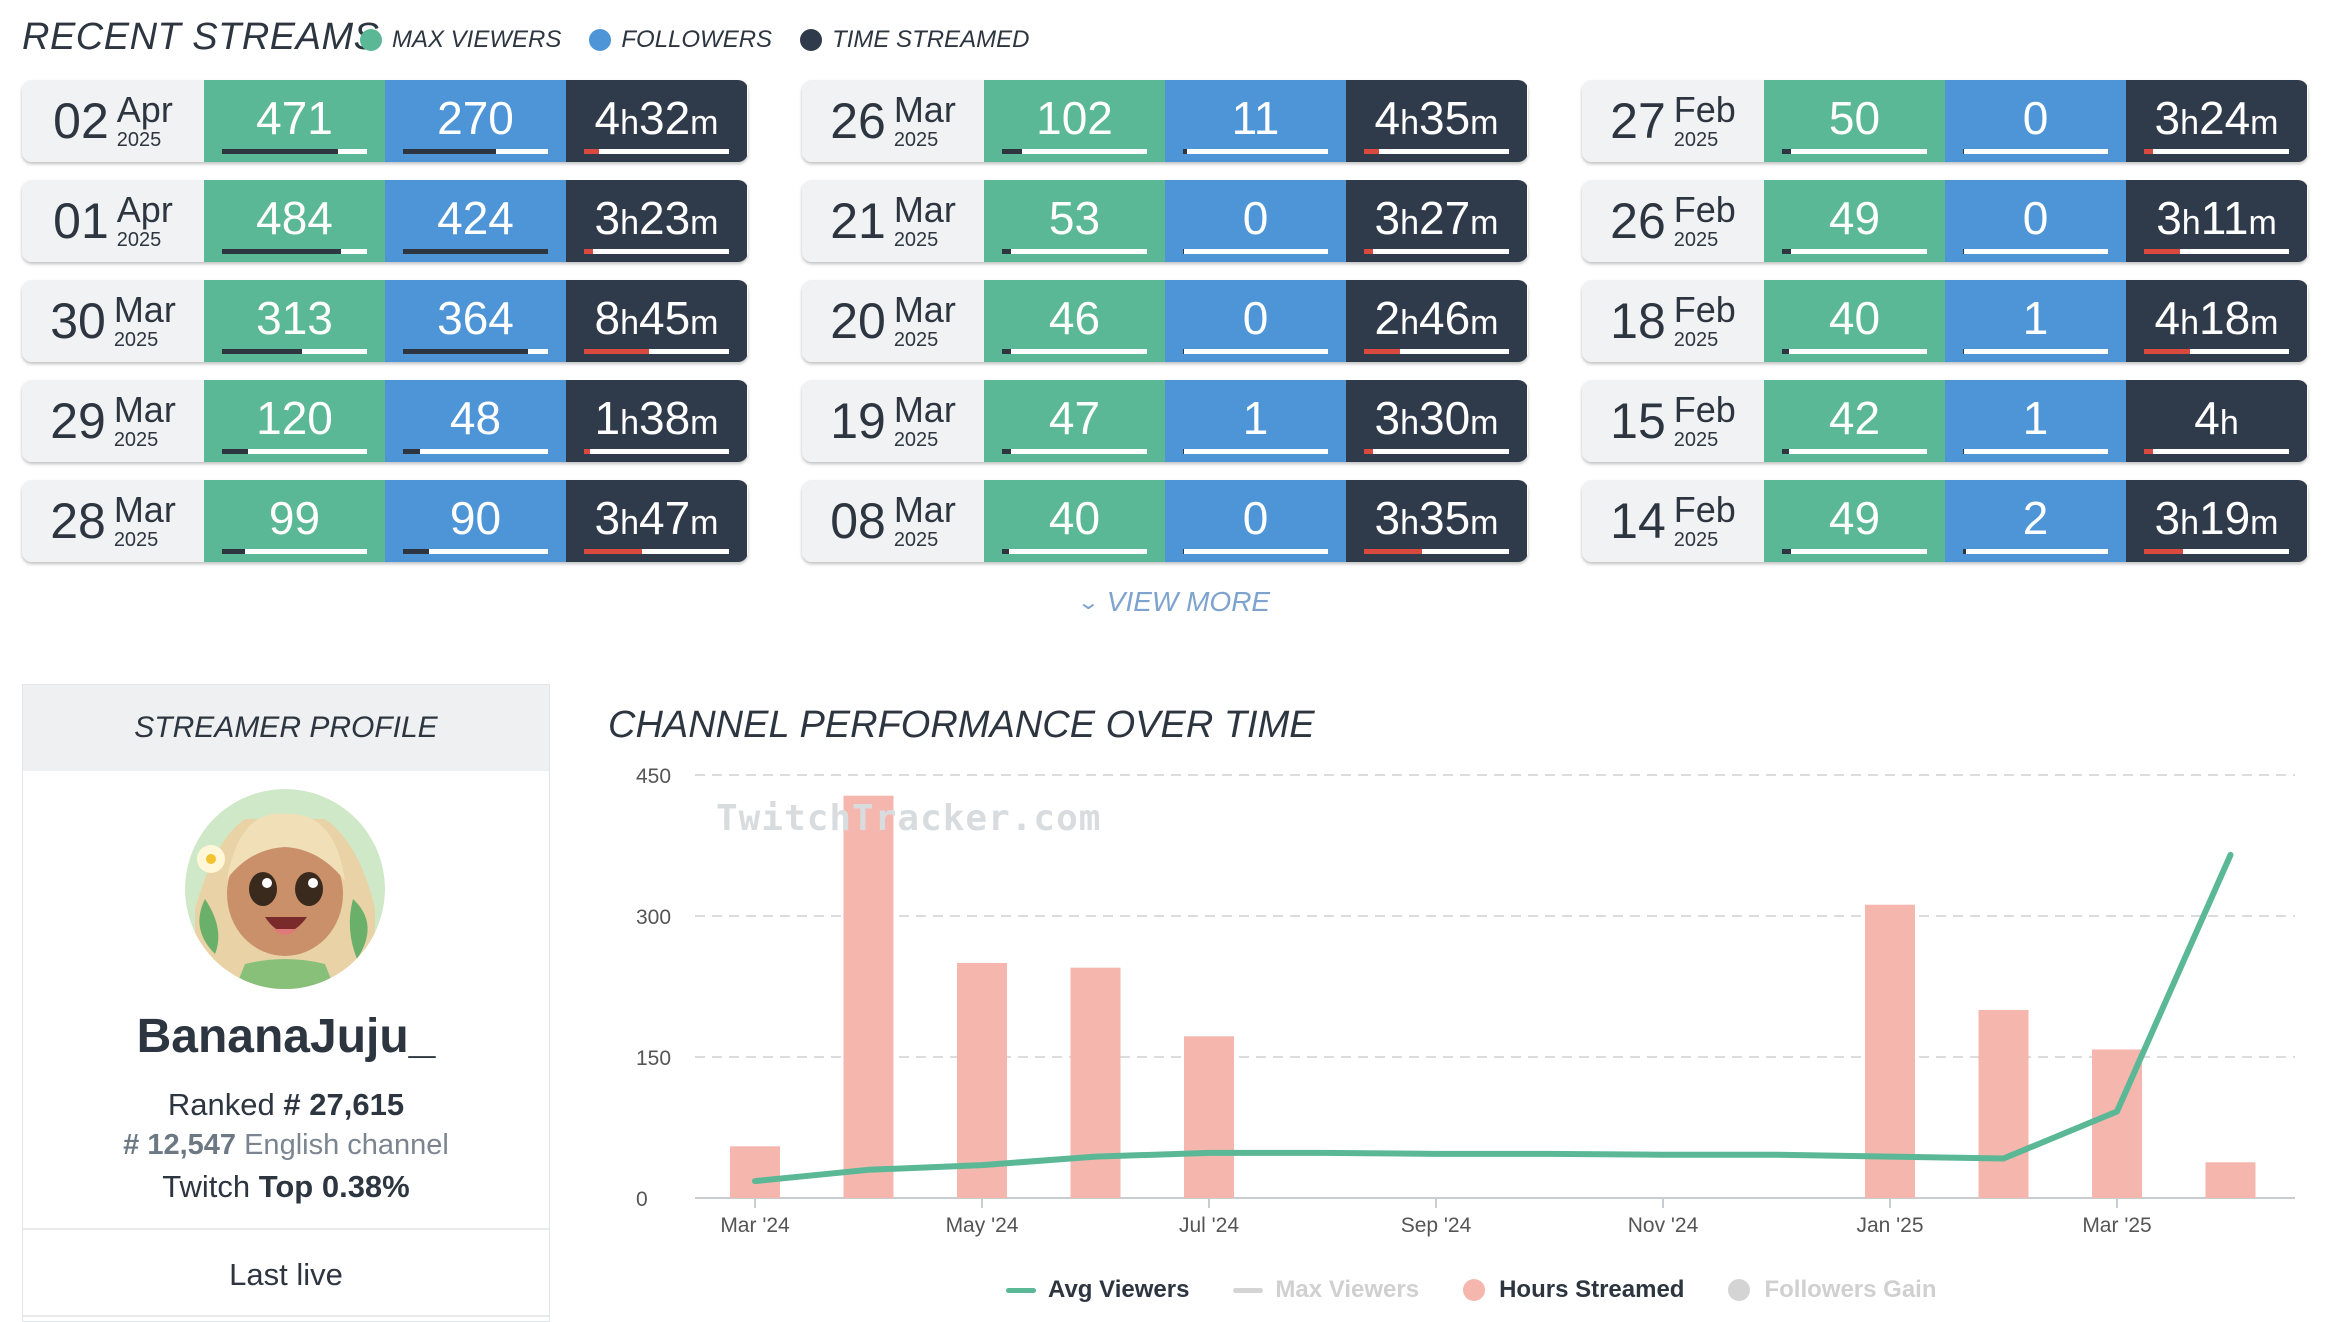 The width and height of the screenshot is (2350, 1322). What do you see at coordinates (1854, 418) in the screenshot?
I see `max-viewers-value: 42` at bounding box center [1854, 418].